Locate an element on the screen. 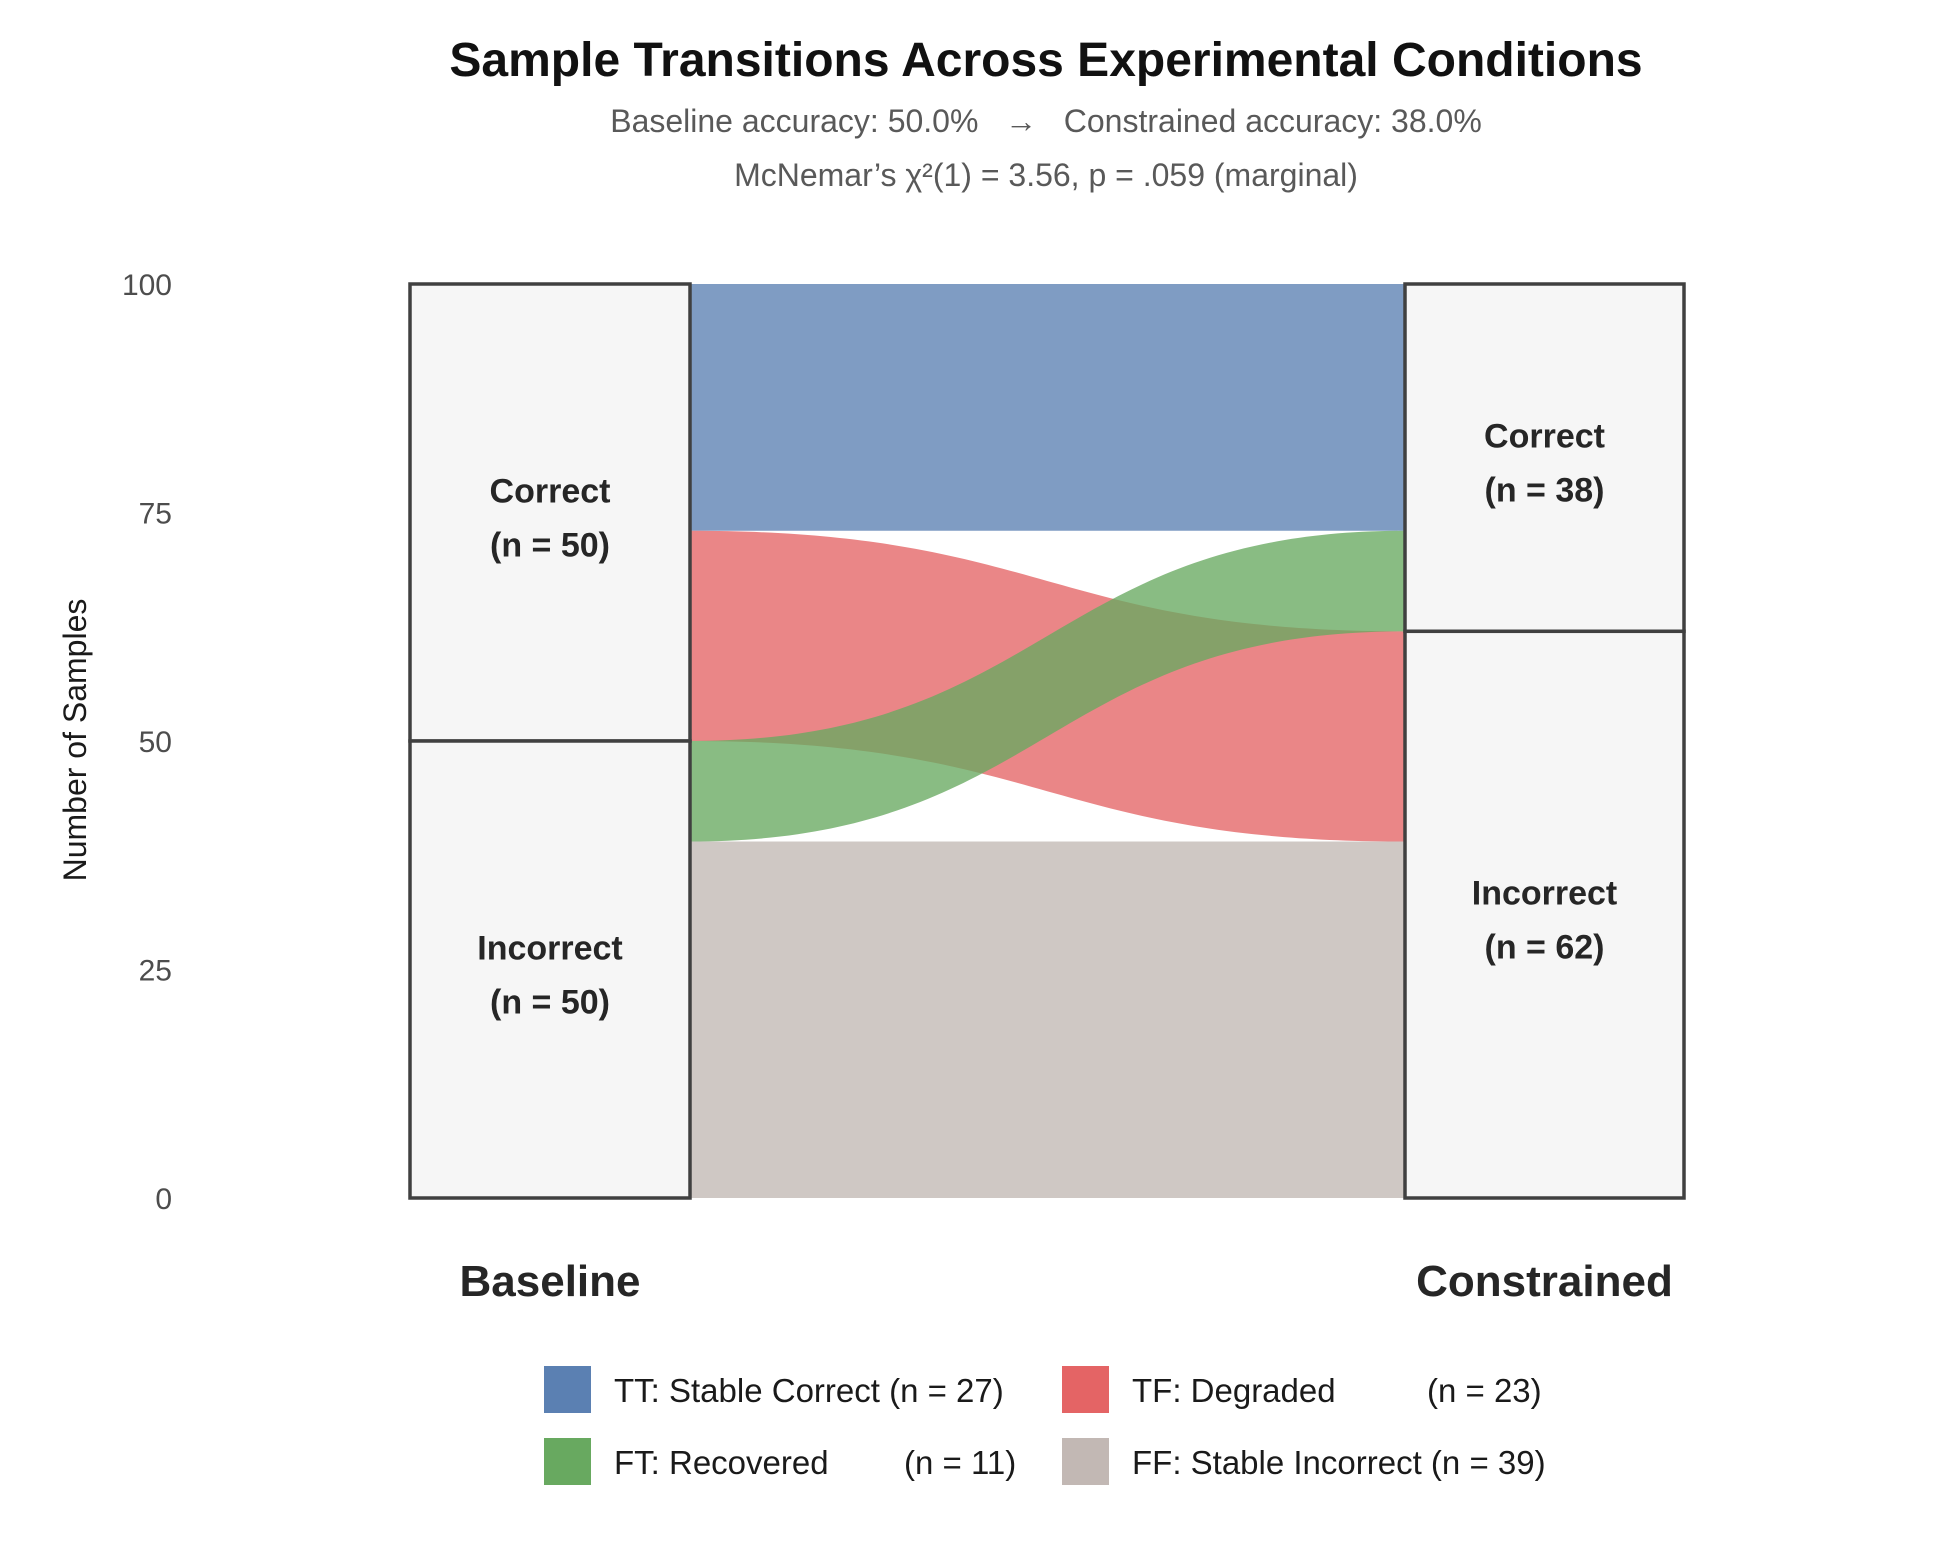 The width and height of the screenshot is (1950, 1560). stratum-baseline-incorrect is located at coordinates (550, 969).